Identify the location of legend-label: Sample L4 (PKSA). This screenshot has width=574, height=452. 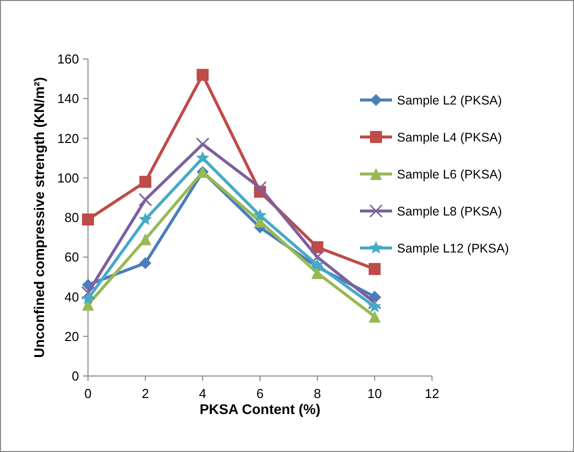
(449, 137).